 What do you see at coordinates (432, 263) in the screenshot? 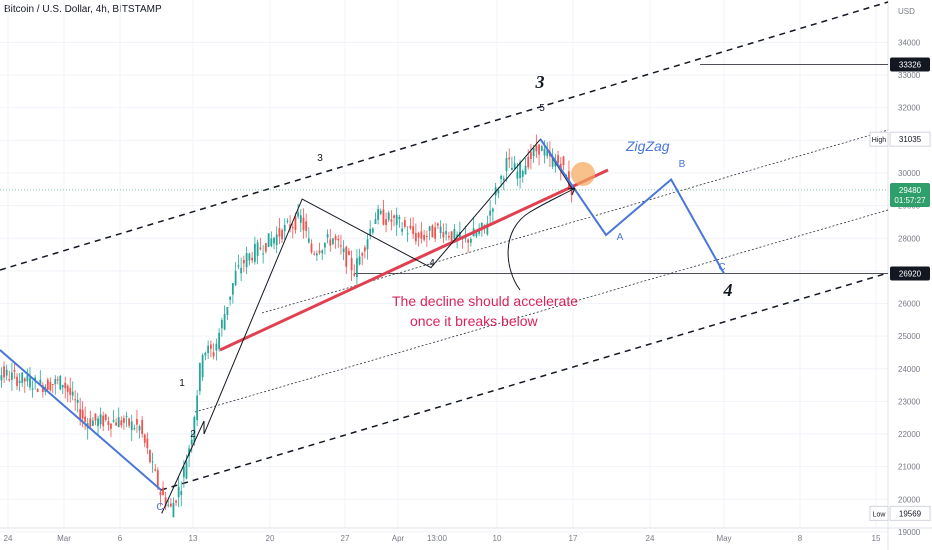
I see `wave-label: 4` at bounding box center [432, 263].